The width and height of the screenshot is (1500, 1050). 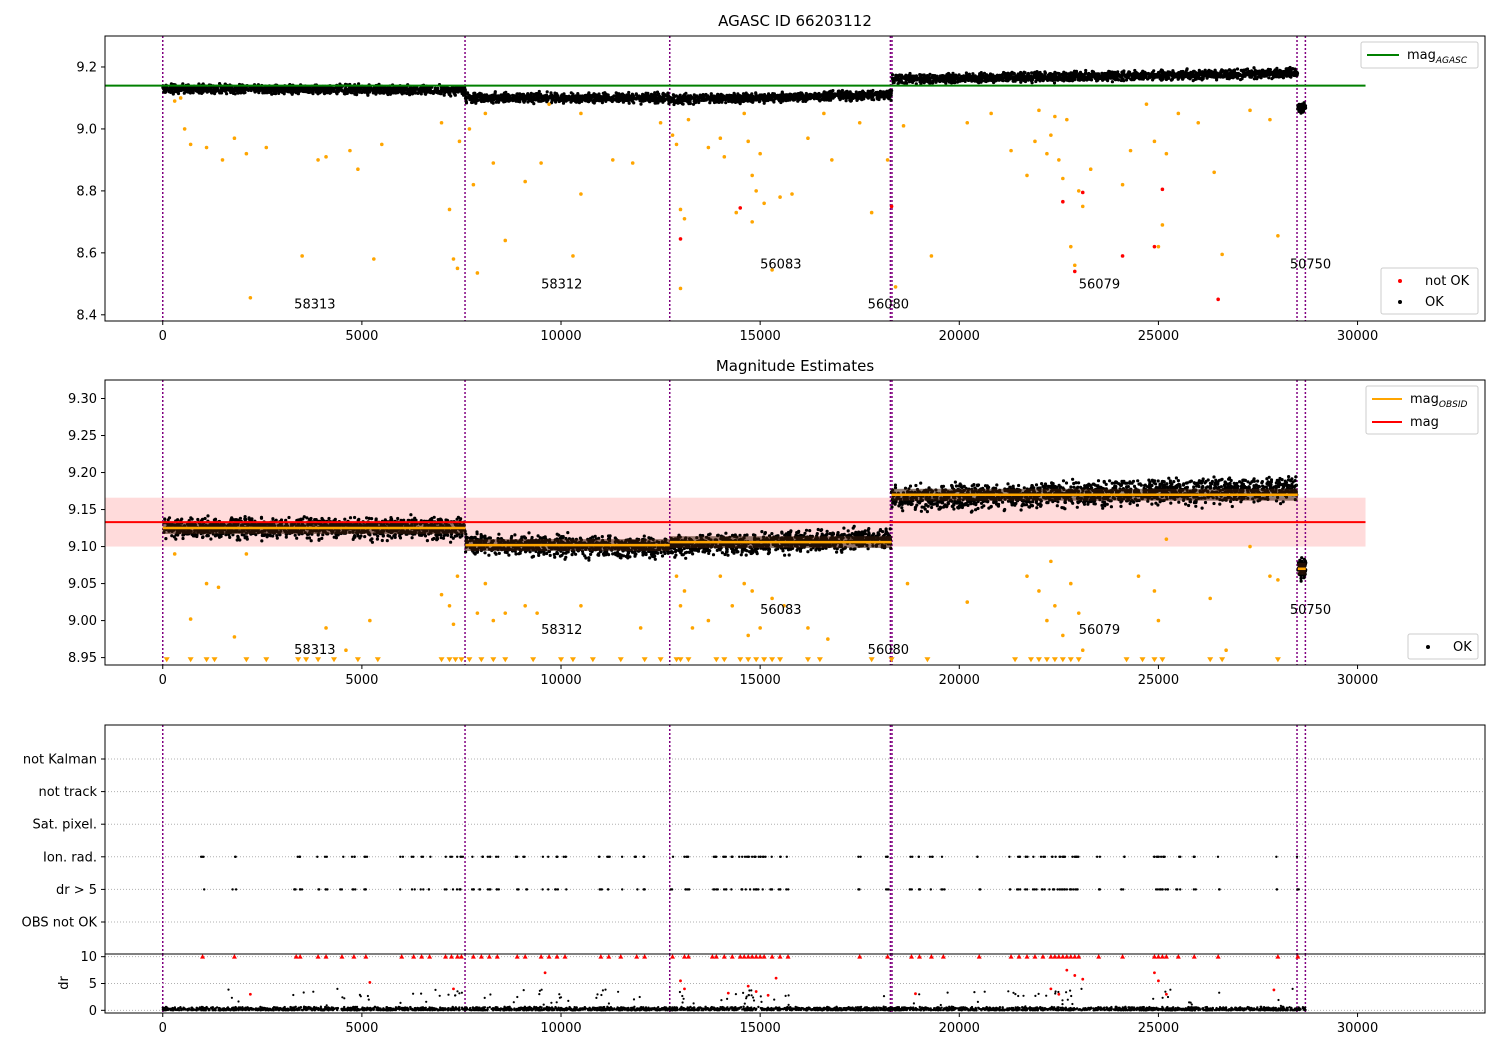 What do you see at coordinates (561, 284) in the screenshot?
I see `p0-obsid-label: 58312` at bounding box center [561, 284].